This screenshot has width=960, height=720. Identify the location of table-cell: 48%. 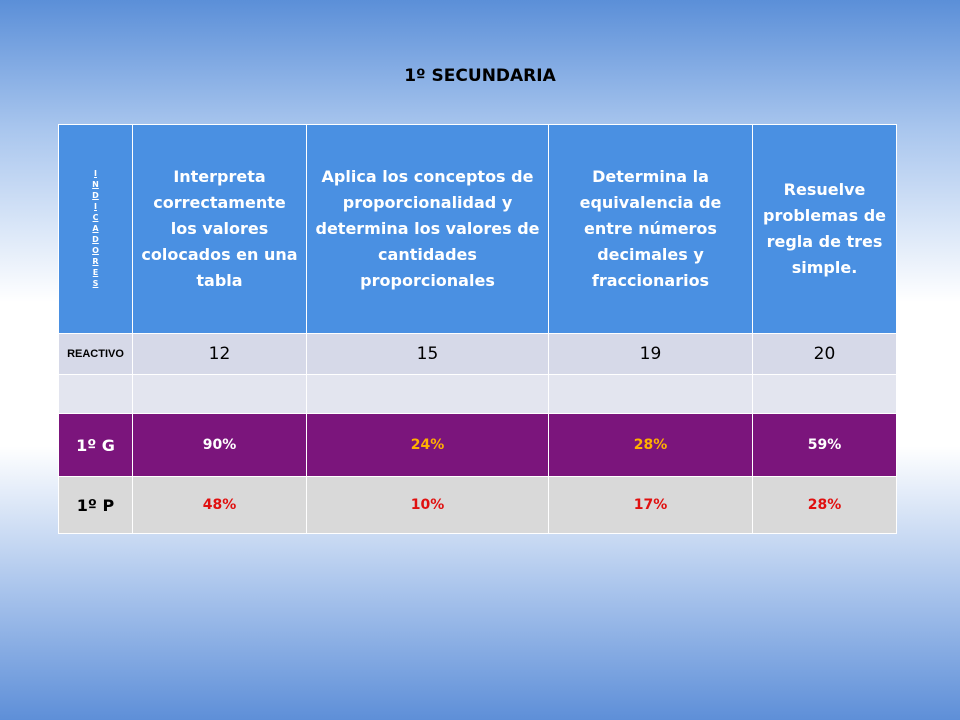
(219, 505).